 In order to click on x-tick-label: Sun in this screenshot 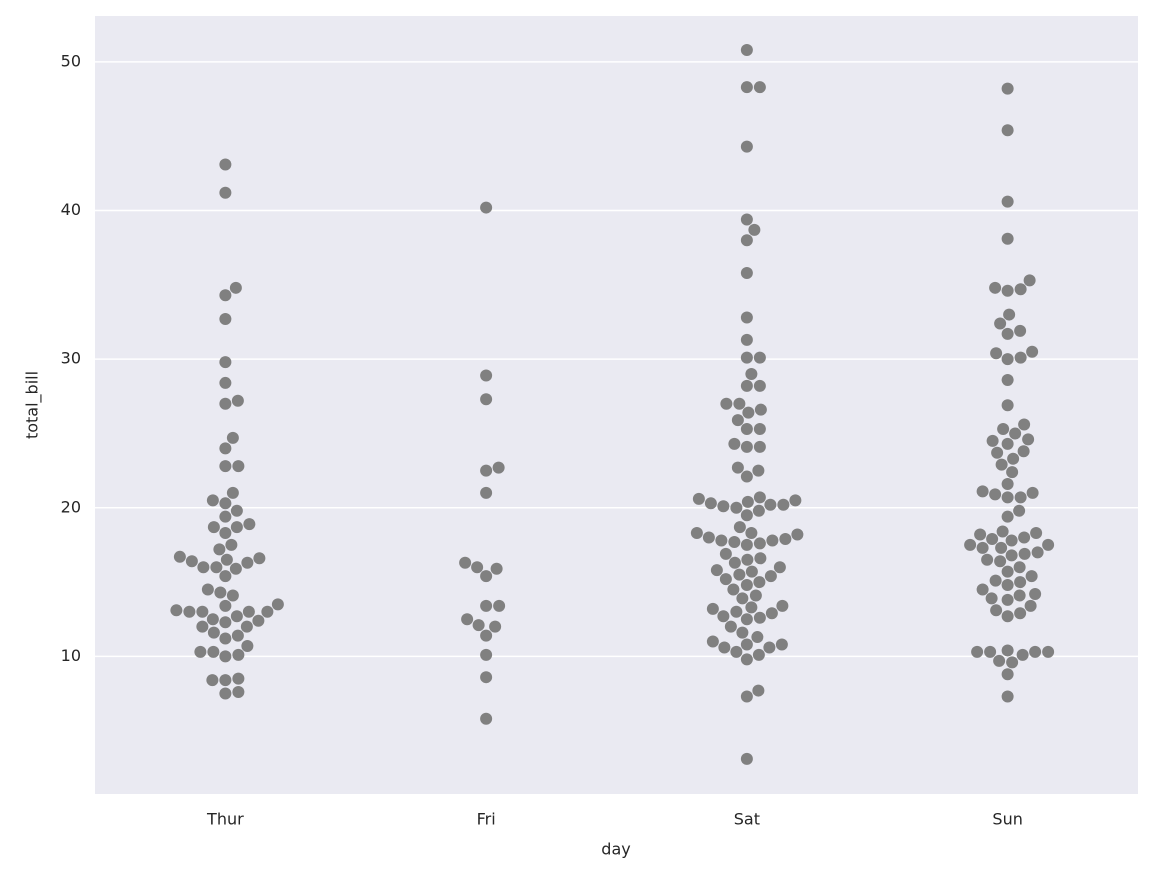, I will do `click(1007, 819)`.